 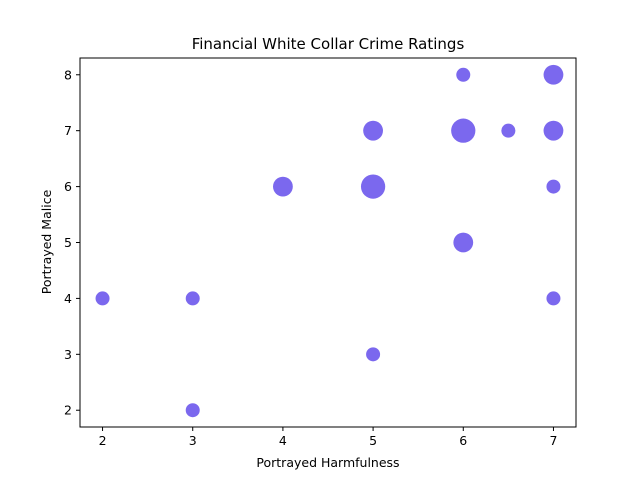 I want to click on y-tick-label: 4, so click(x=68, y=298).